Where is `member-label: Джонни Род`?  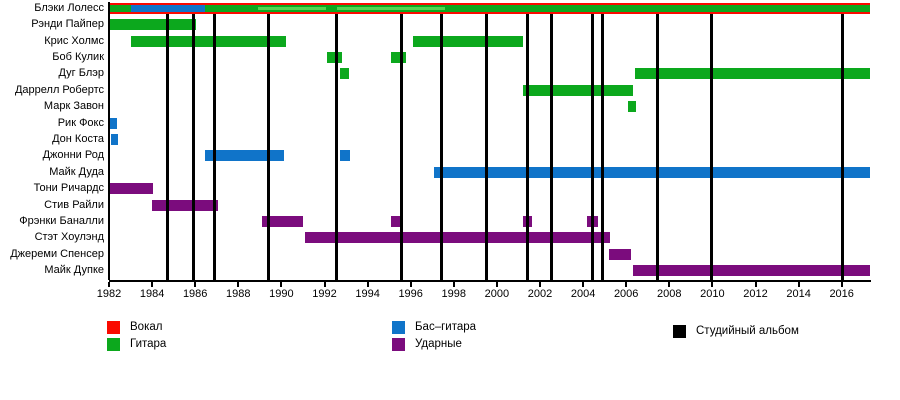
member-label: Джонни Род is located at coordinates (73, 155).